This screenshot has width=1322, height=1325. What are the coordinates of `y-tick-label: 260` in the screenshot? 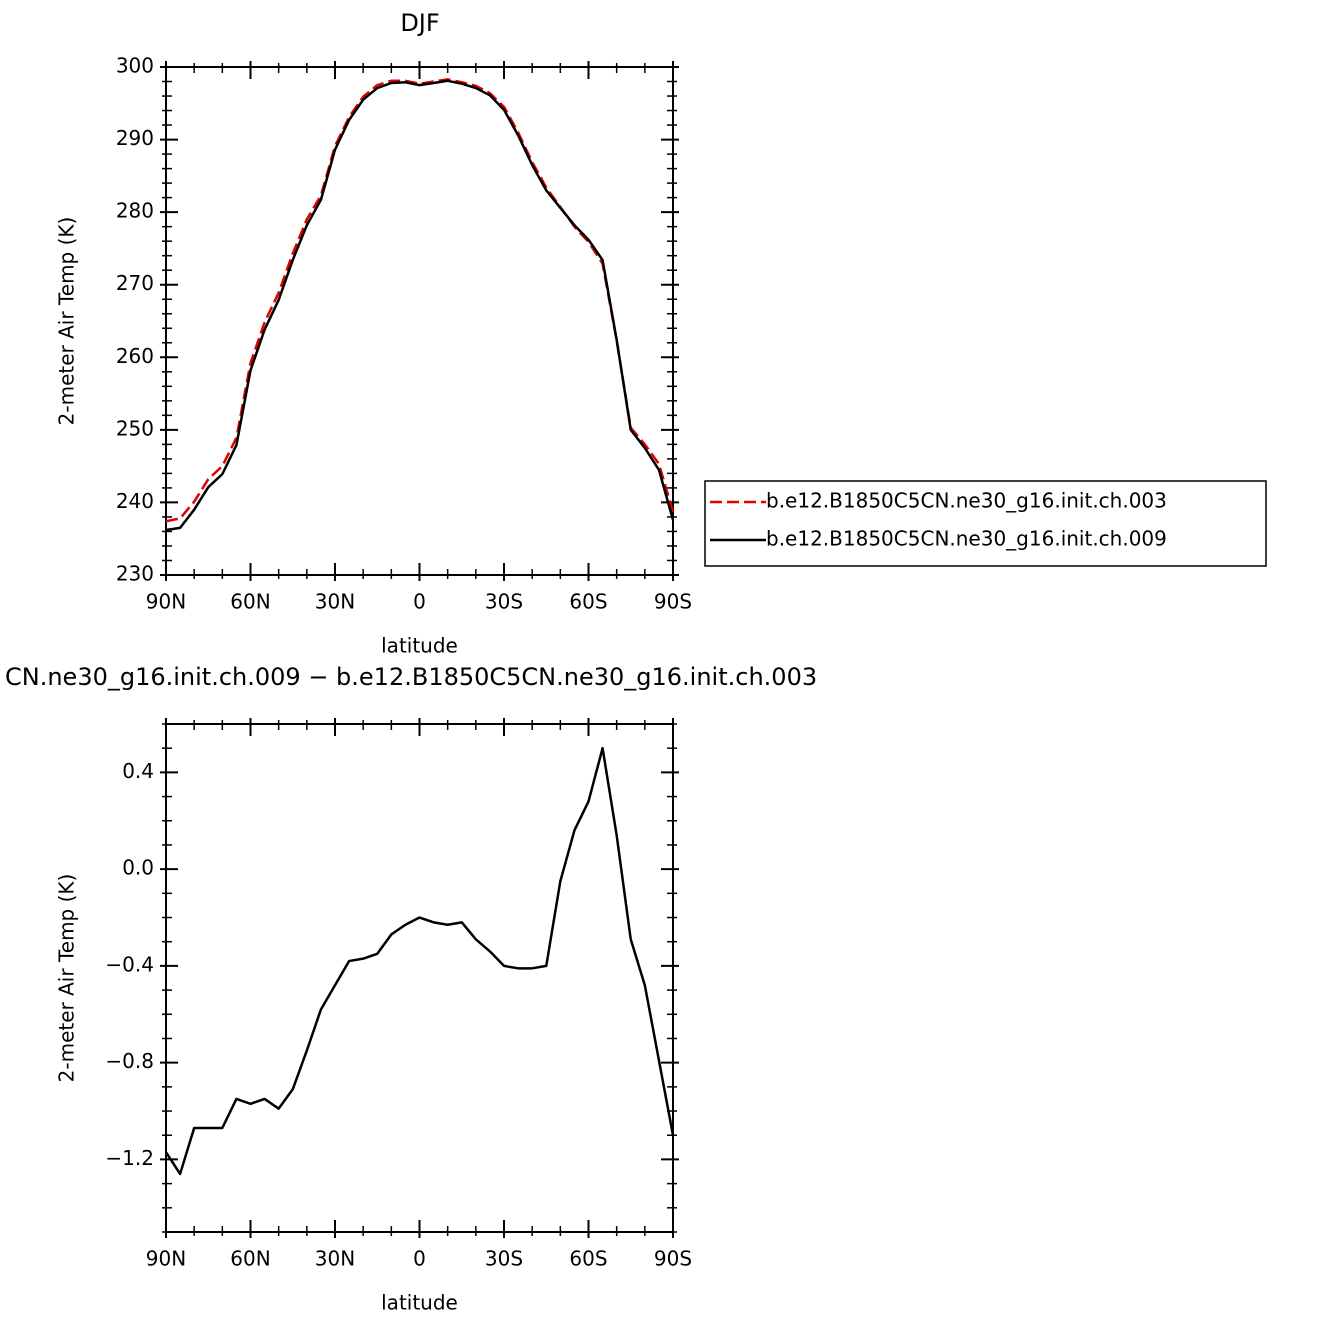 It's located at (135, 356).